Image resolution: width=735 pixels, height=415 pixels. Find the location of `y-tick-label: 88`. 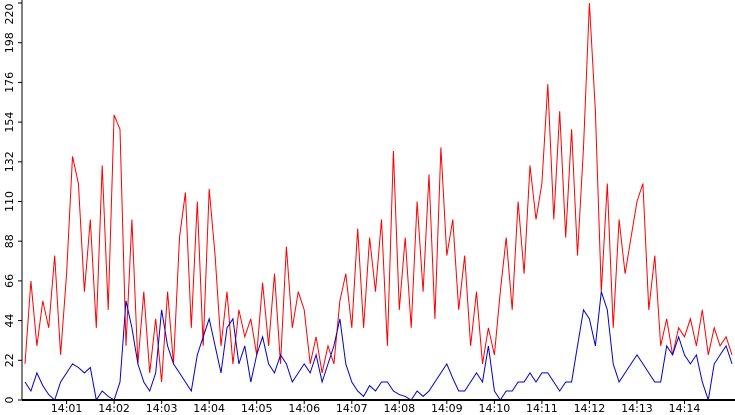

y-tick-label: 88 is located at coordinates (9, 241).